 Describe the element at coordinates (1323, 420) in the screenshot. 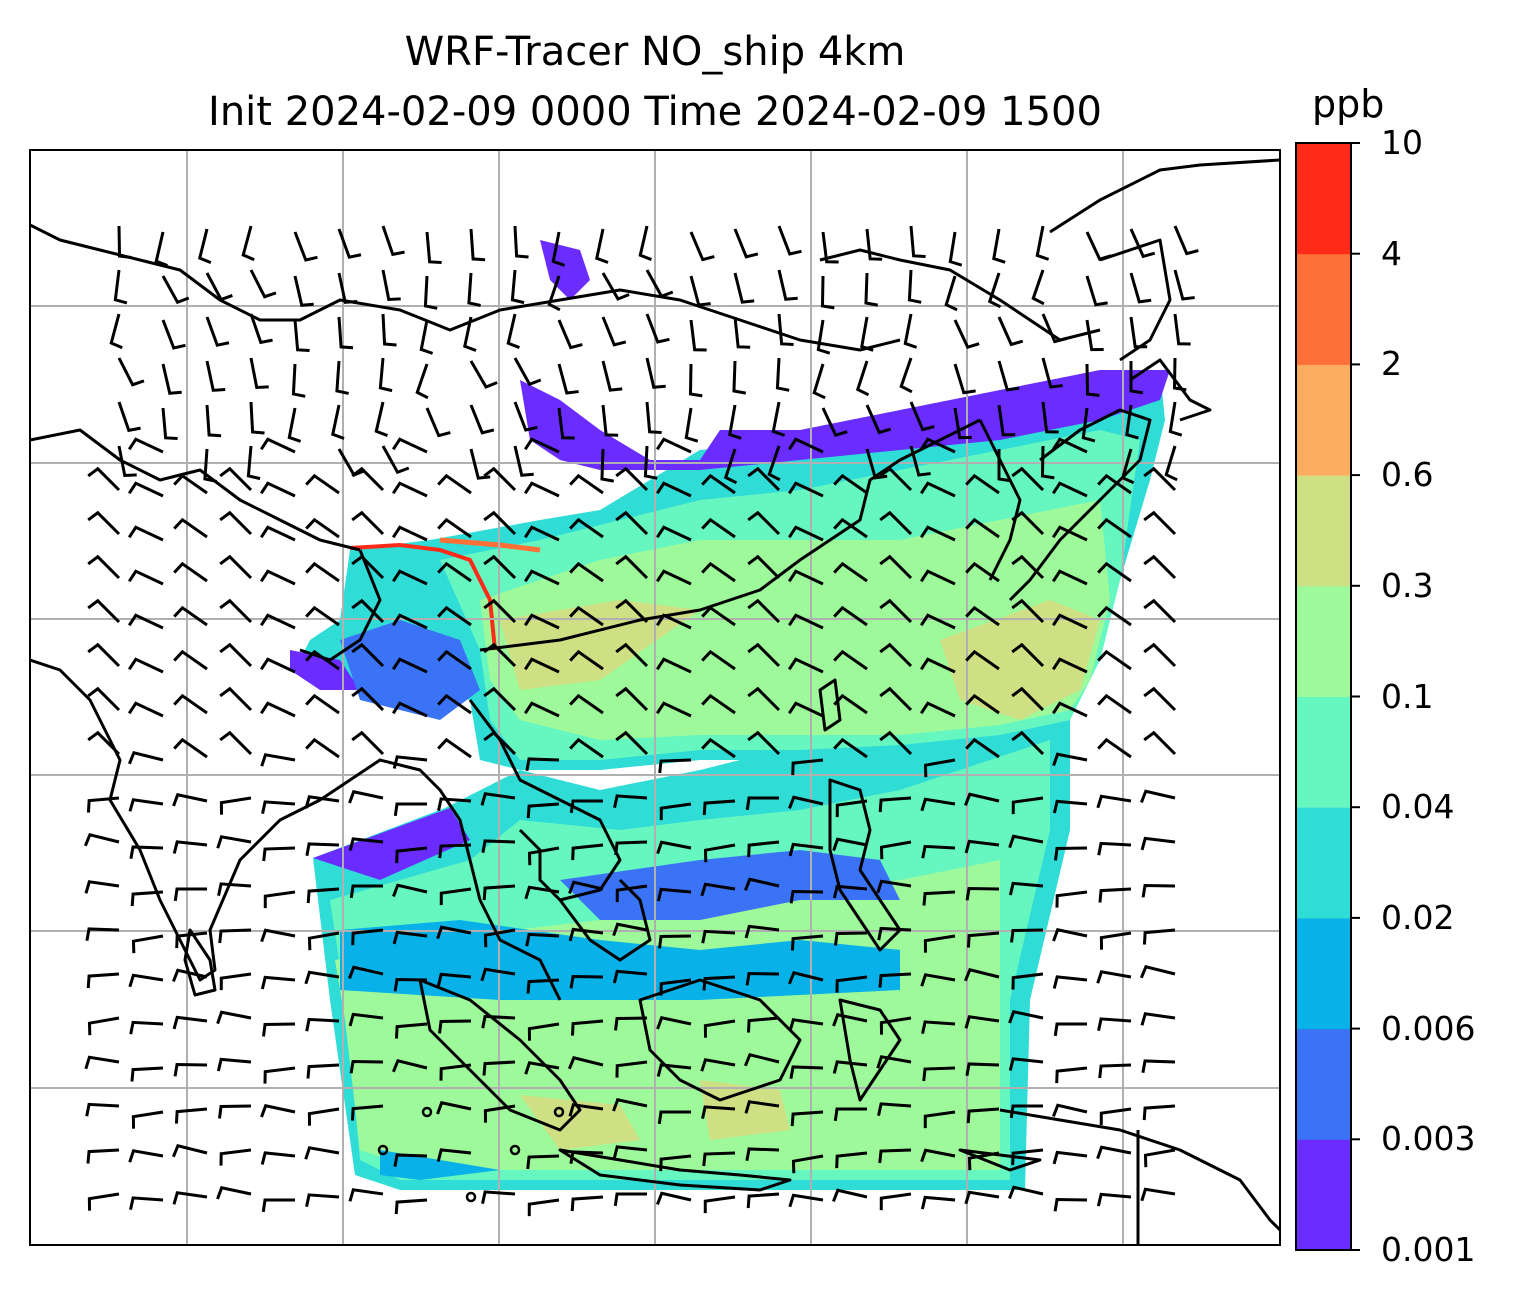

I see `colorbar-segment` at that location.